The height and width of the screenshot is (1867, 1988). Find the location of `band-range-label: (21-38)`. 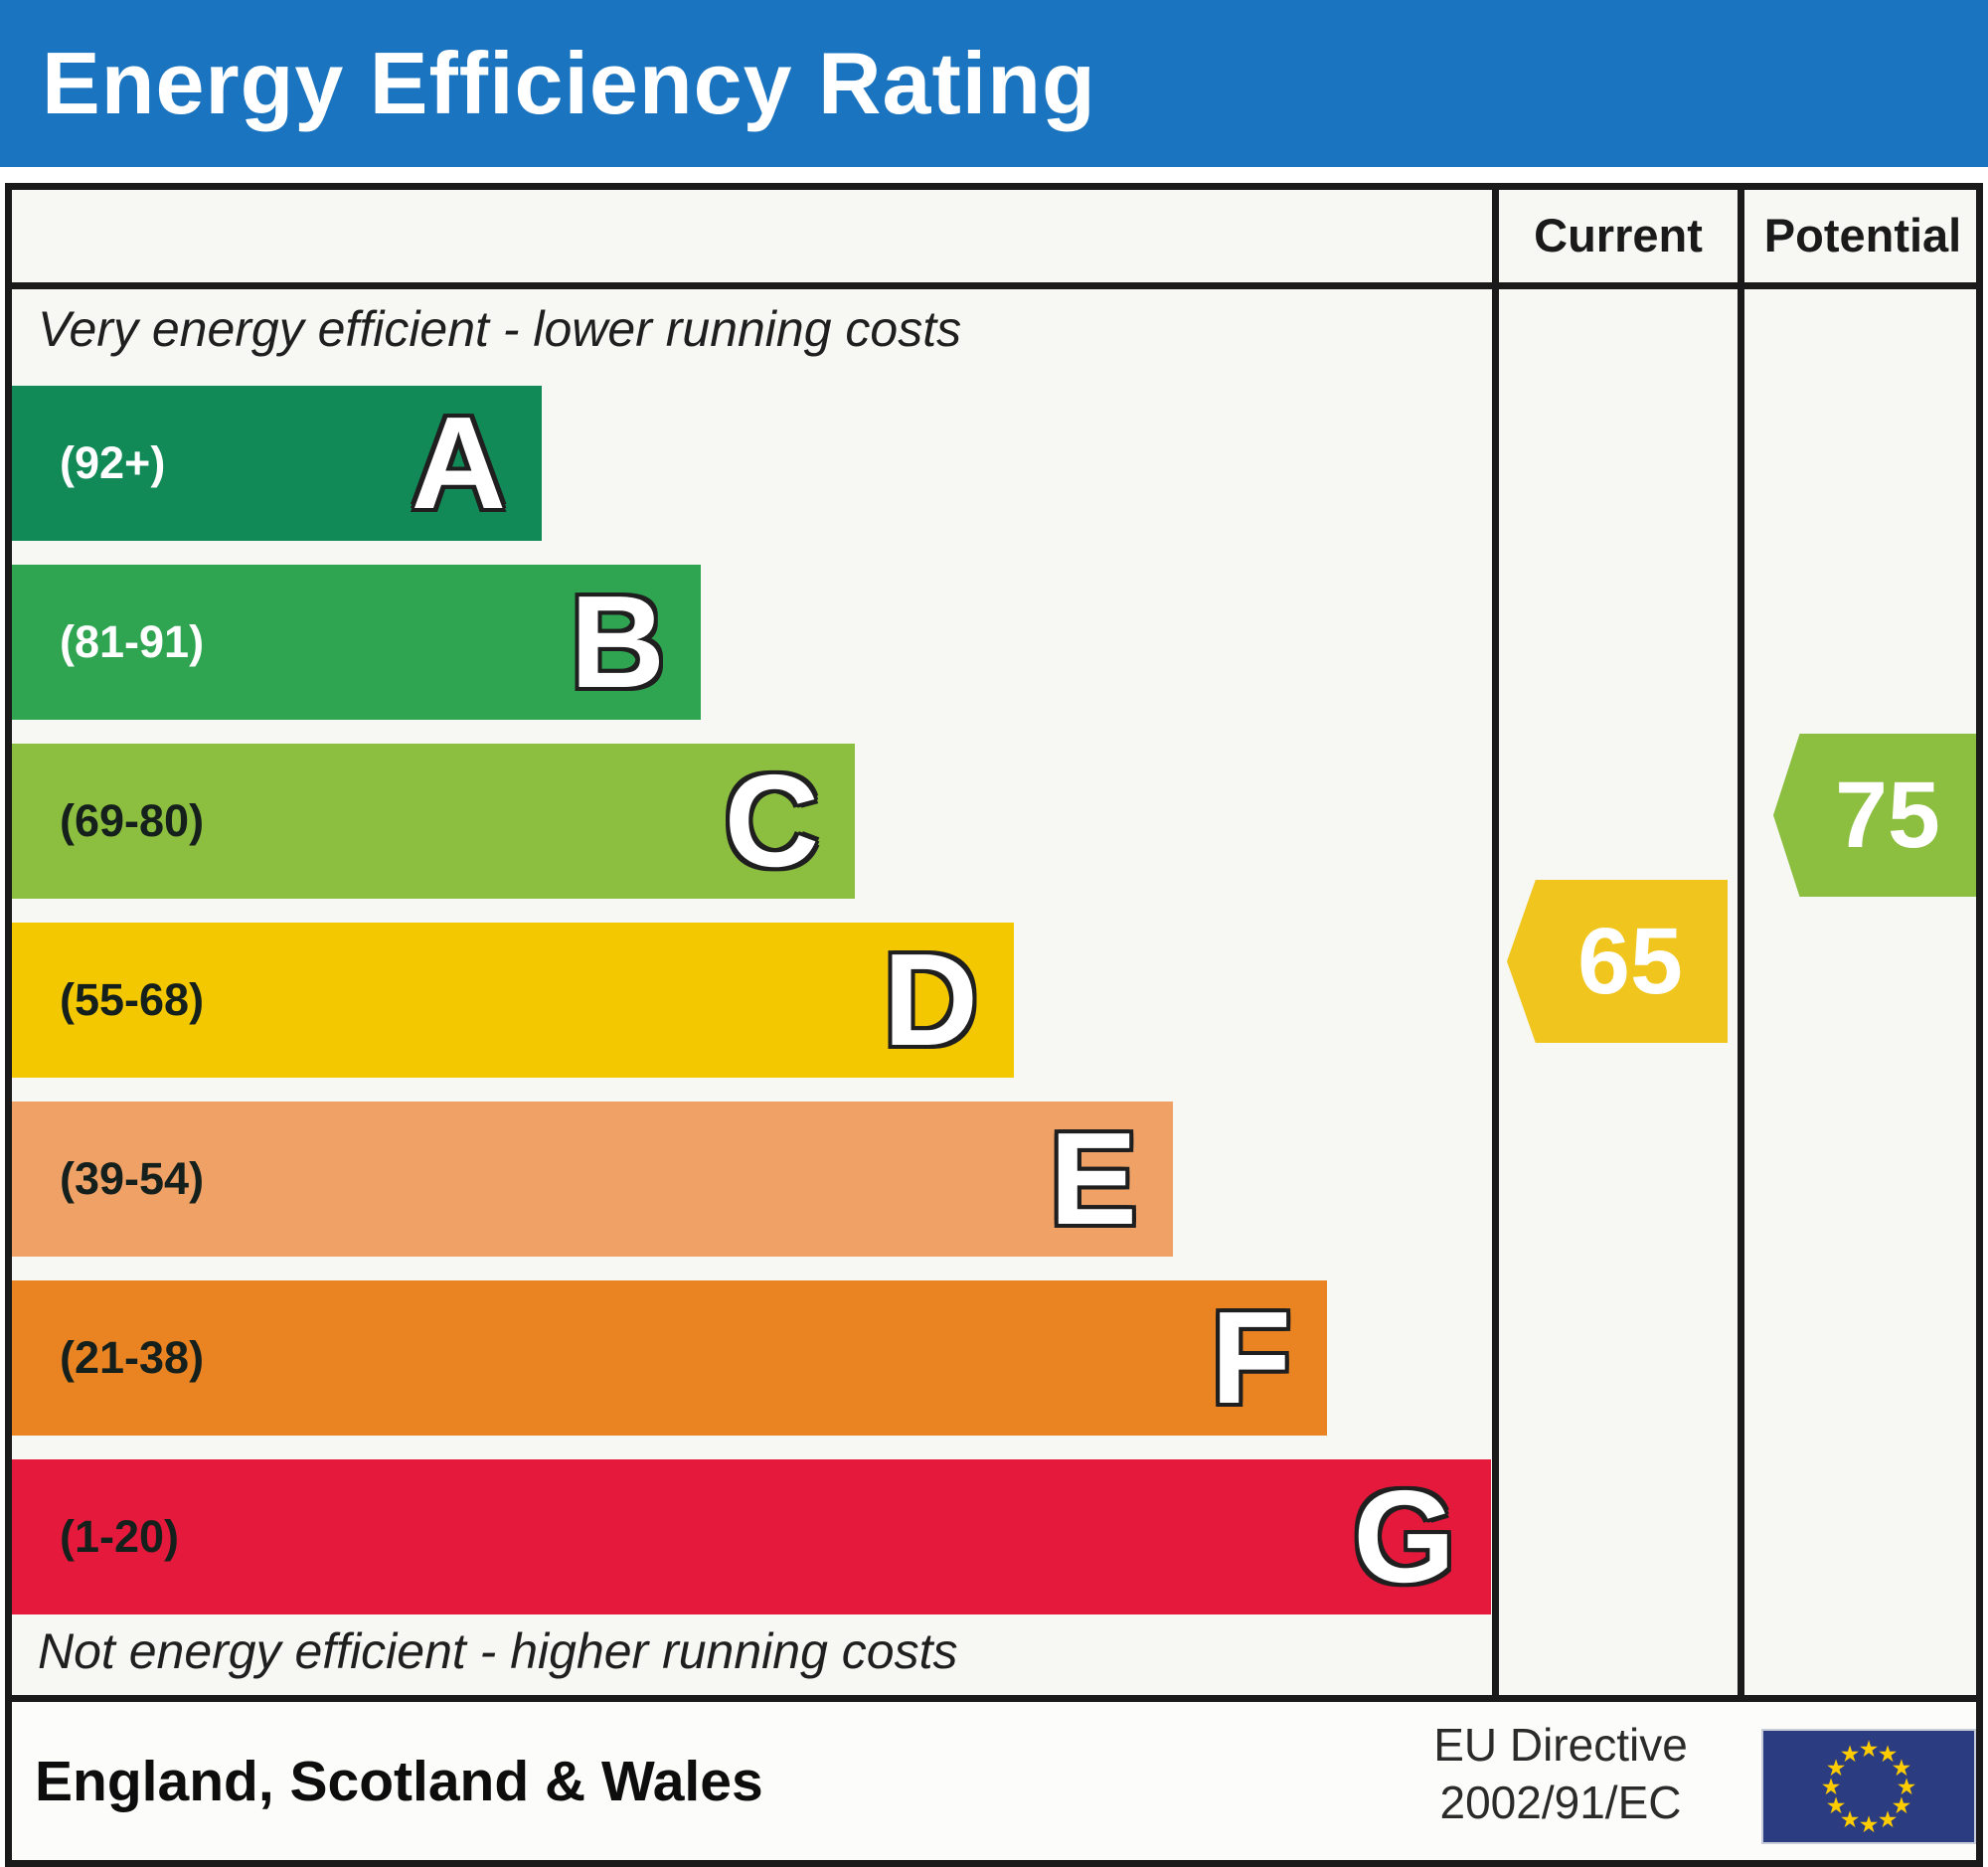

band-range-label: (21-38) is located at coordinates (132, 1357).